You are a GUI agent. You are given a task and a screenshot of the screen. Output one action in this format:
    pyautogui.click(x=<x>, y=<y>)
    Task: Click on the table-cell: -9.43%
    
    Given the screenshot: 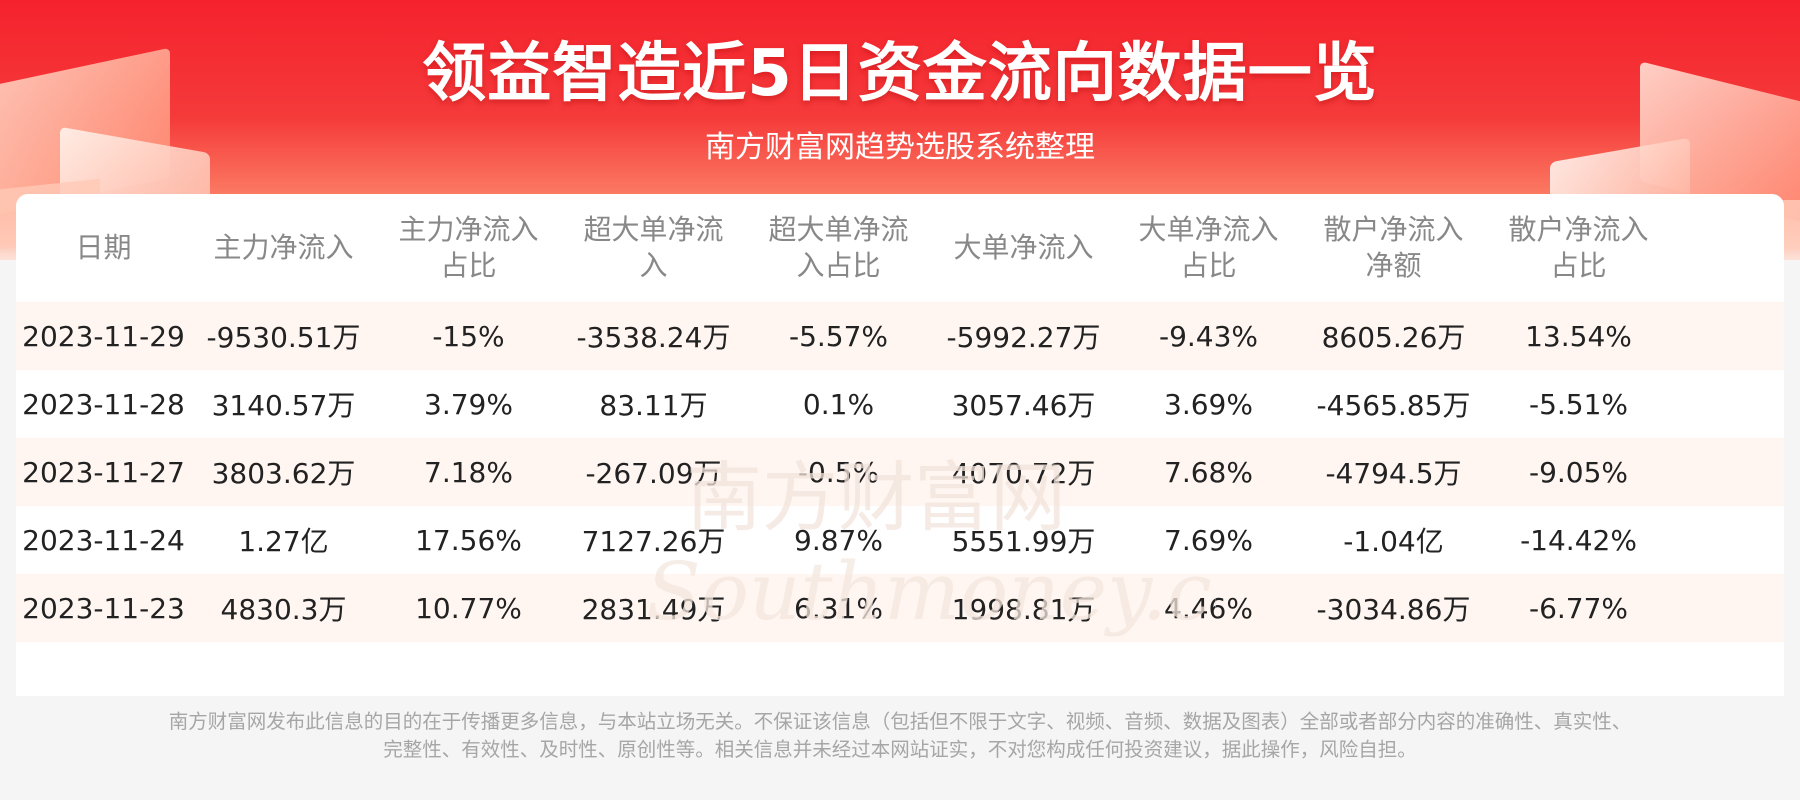 What is the action you would take?
    pyautogui.click(x=1208, y=336)
    